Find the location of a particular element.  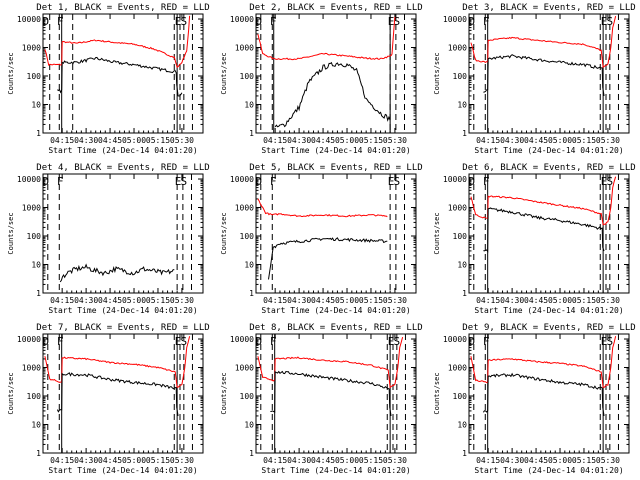

y-tick-label: 10 is located at coordinates (36, 425).